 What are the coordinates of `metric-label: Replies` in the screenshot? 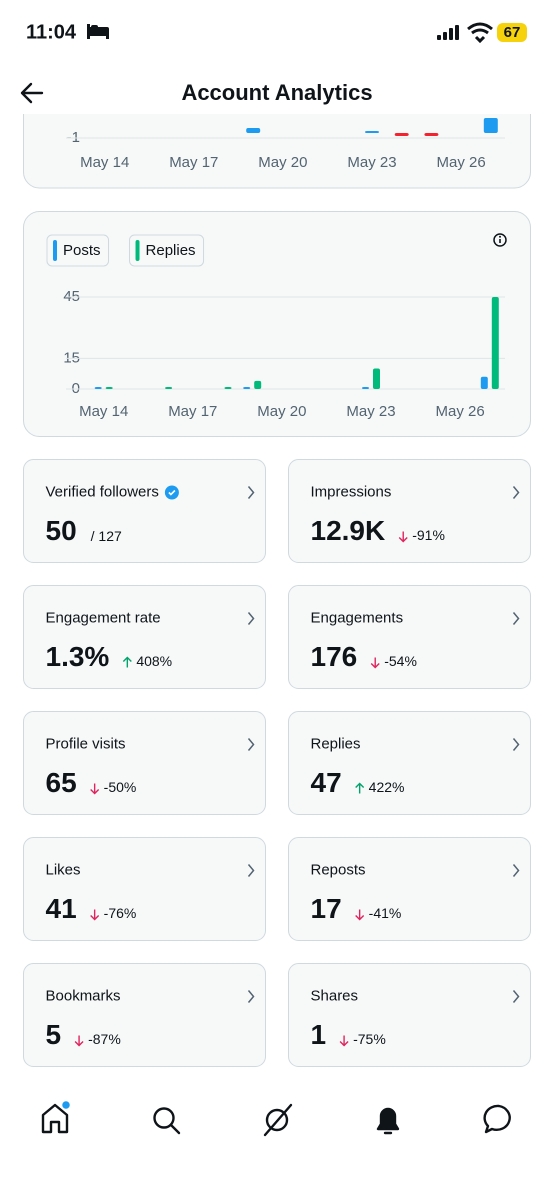 It's located at (336, 743).